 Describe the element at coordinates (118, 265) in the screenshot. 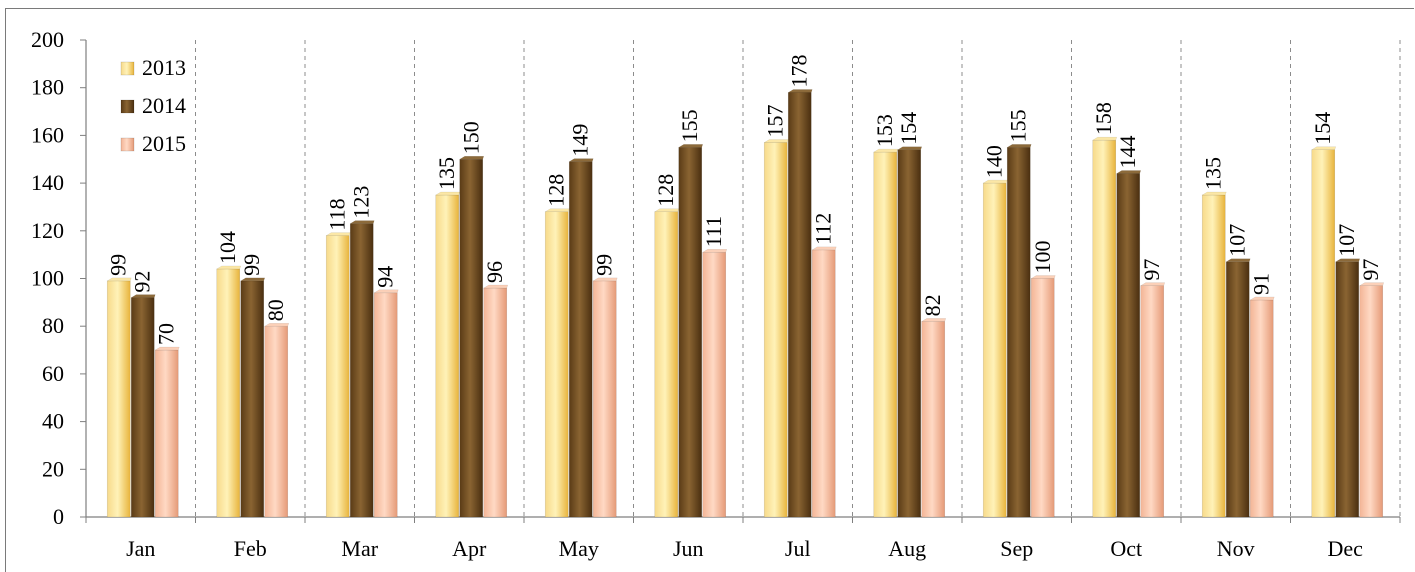

I see `data-label-2013-jan: 99` at that location.